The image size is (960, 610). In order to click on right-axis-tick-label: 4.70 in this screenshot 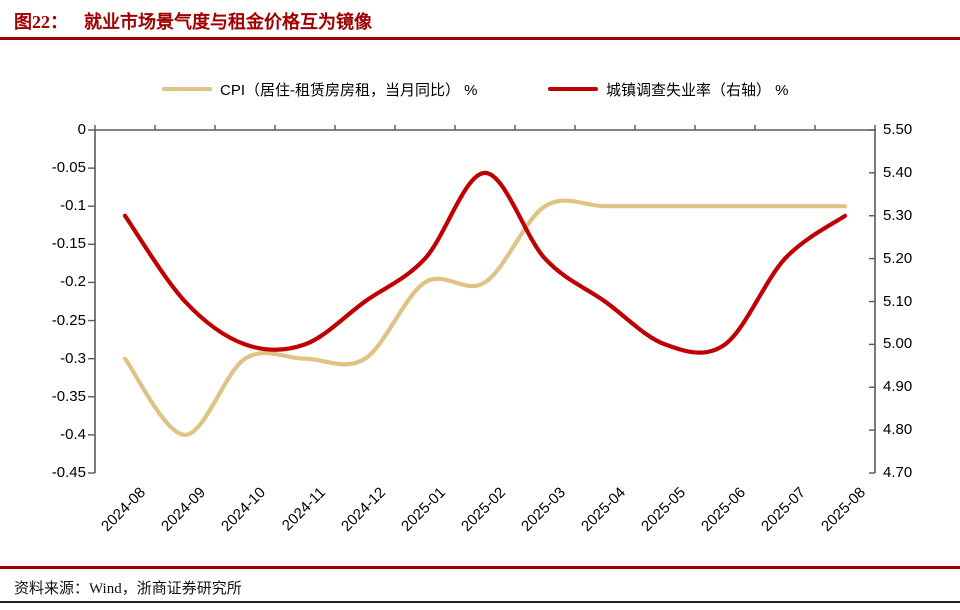, I will do `click(898, 472)`.